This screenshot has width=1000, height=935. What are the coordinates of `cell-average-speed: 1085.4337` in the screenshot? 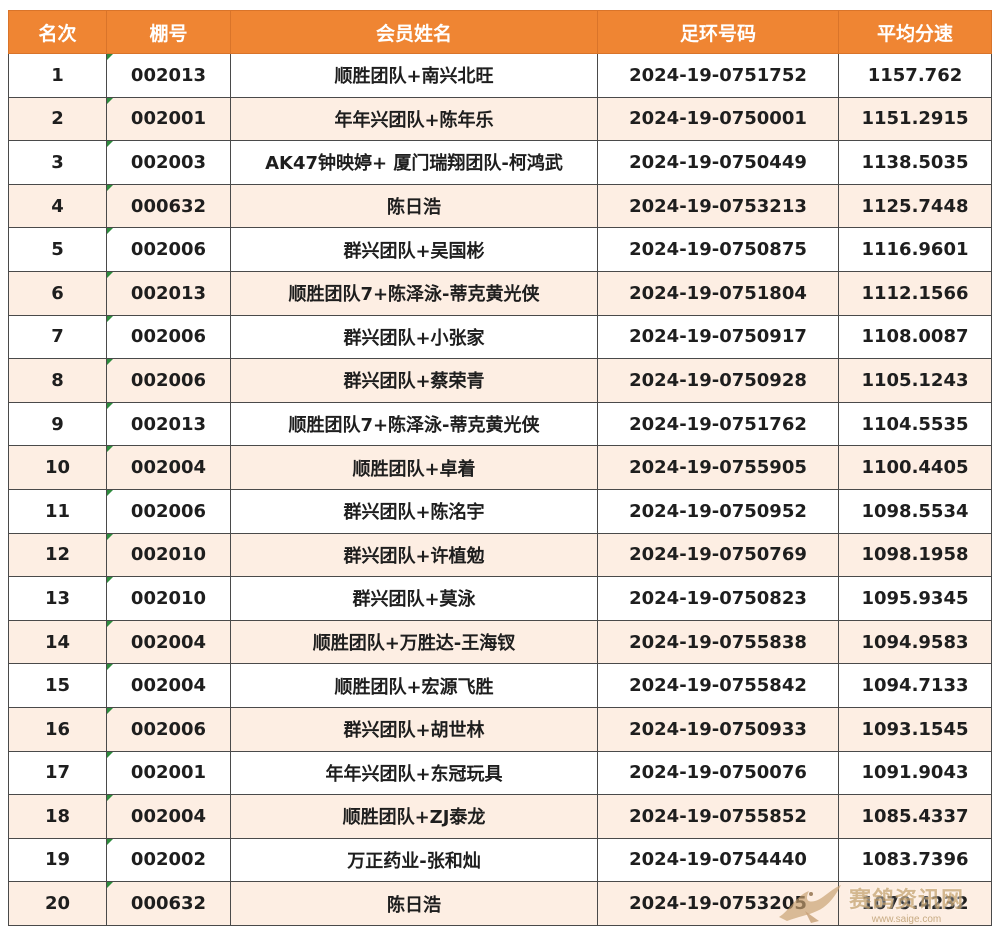 It's located at (915, 816).